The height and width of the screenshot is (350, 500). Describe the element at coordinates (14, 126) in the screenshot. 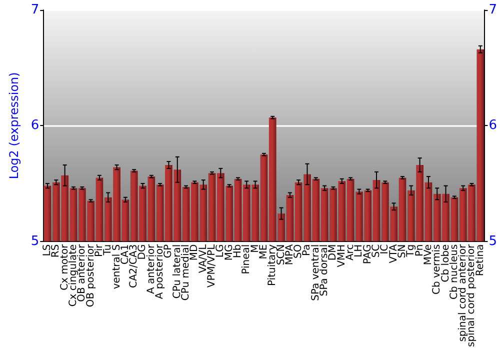

I see `y-axis-title: Log2 (expression)` at that location.